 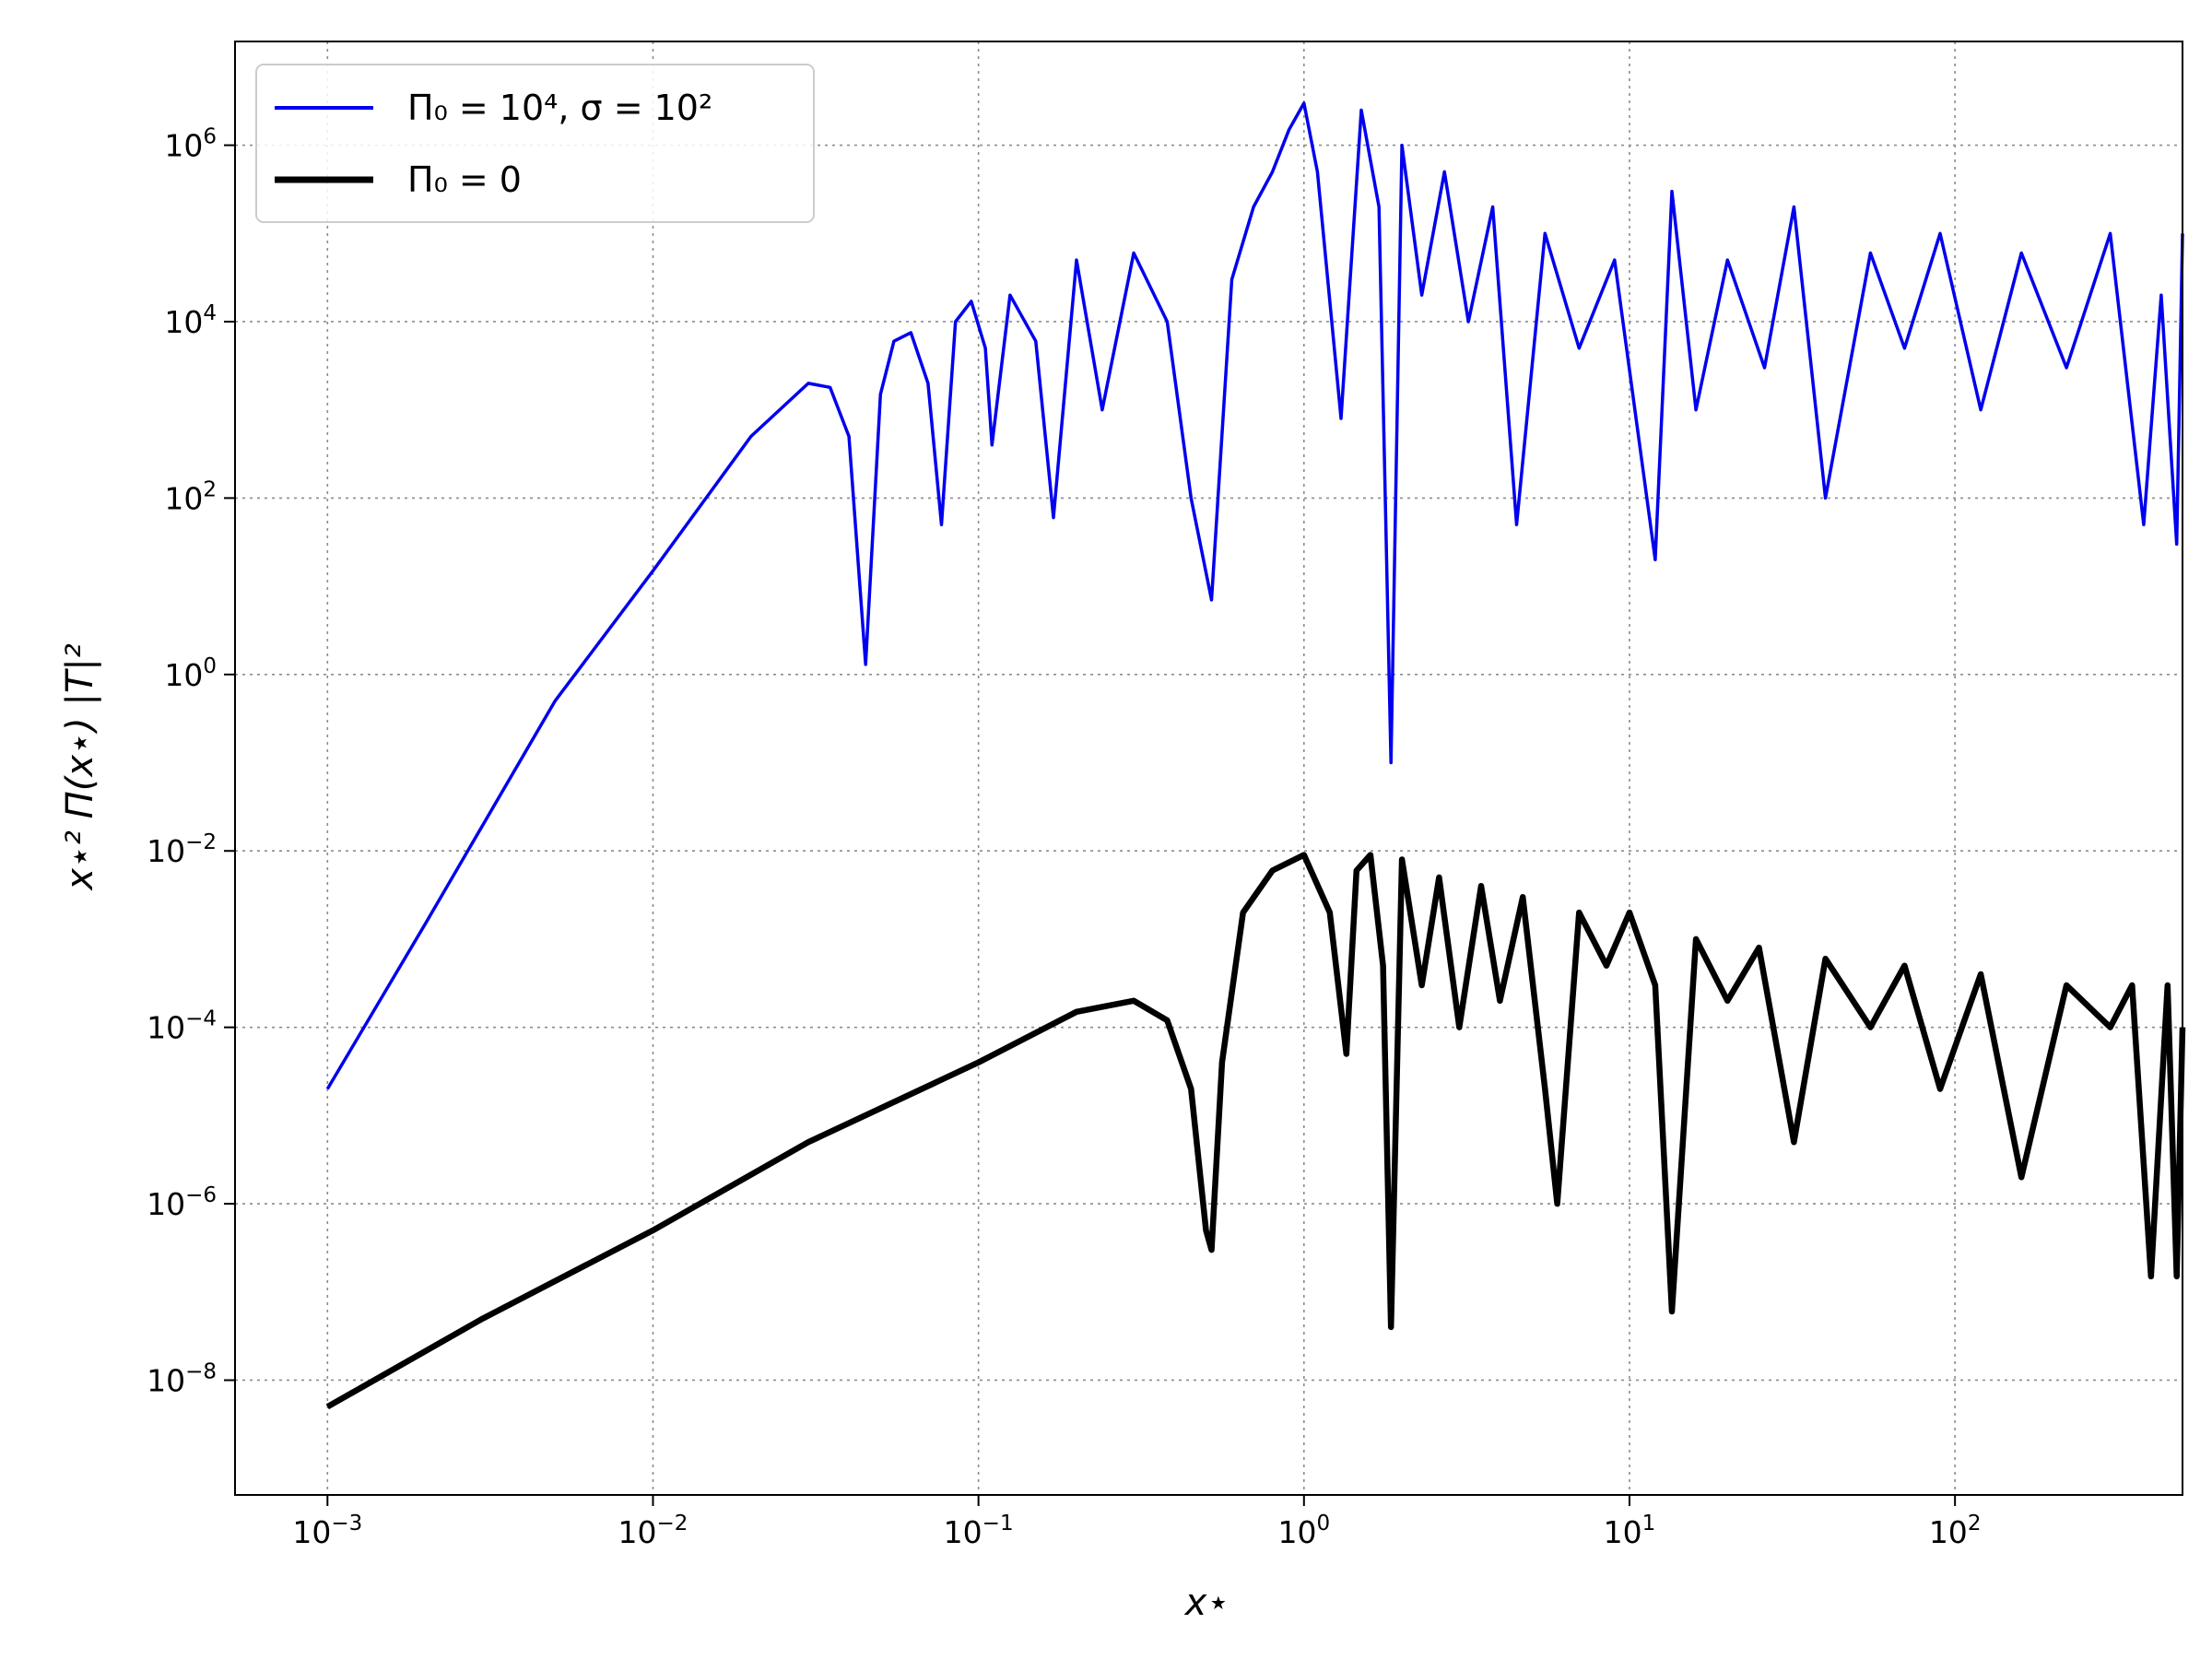 I want to click on legend: Π₀ = 10⁴, σ = 10² Π₀ = 0, so click(x=535, y=143).